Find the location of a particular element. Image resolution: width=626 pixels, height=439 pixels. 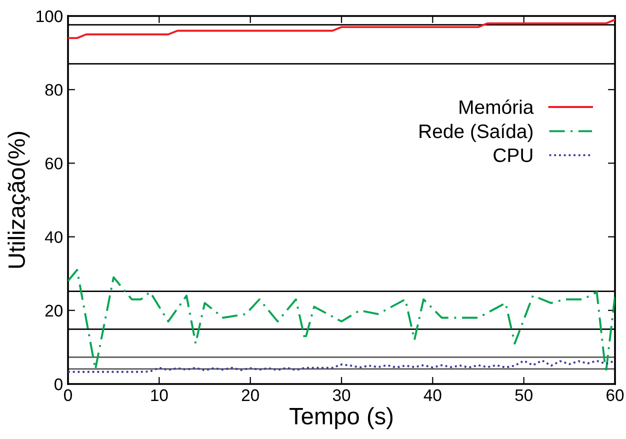

x-axis-title: Tempo (s) is located at coordinates (341, 418).